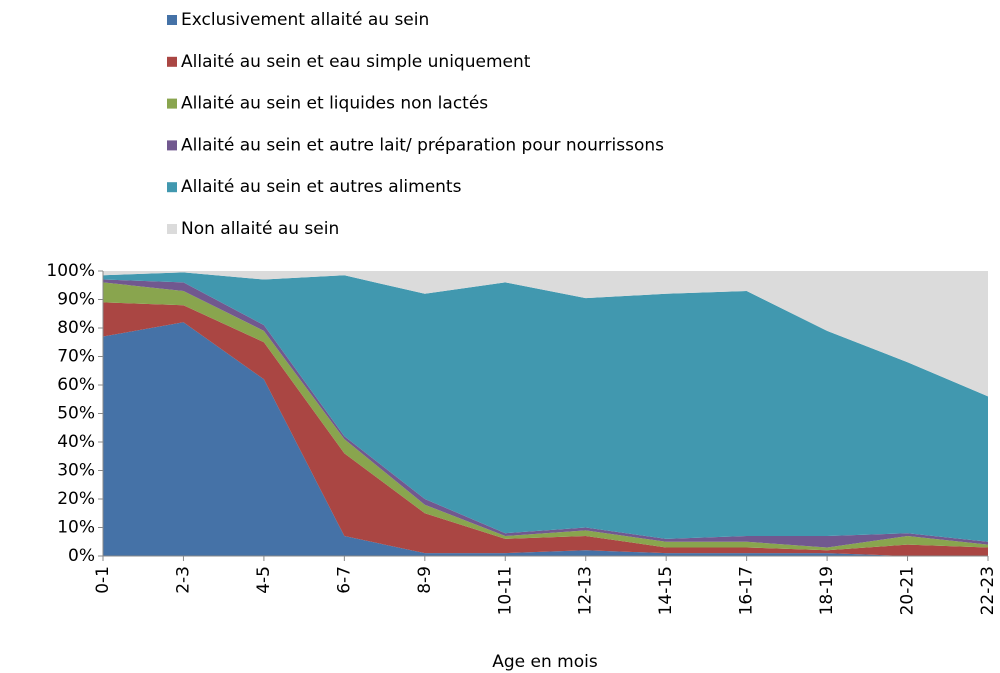  Describe the element at coordinates (103, 580) in the screenshot. I see `x-tick-label: 0-1` at that location.